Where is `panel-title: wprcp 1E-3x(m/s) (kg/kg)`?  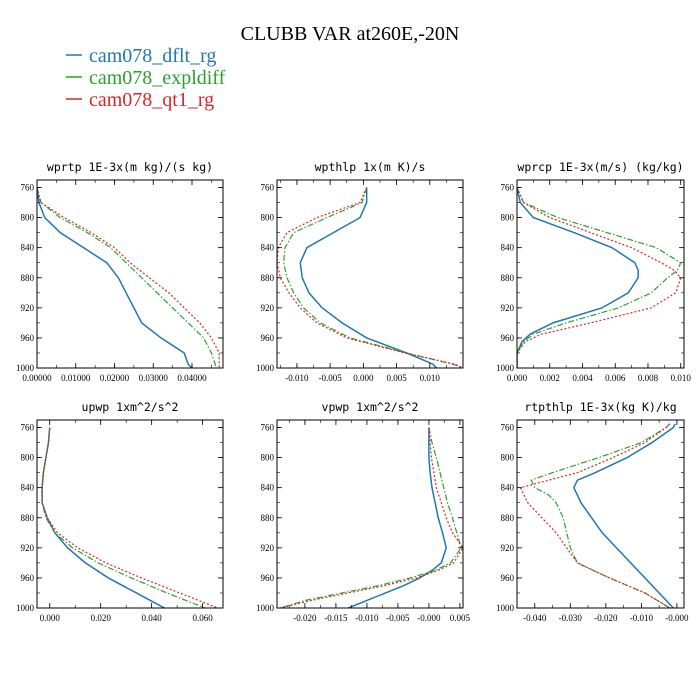
panel-title: wprcp 1E-3x(m/s) (kg/kg) is located at coordinates (600, 167).